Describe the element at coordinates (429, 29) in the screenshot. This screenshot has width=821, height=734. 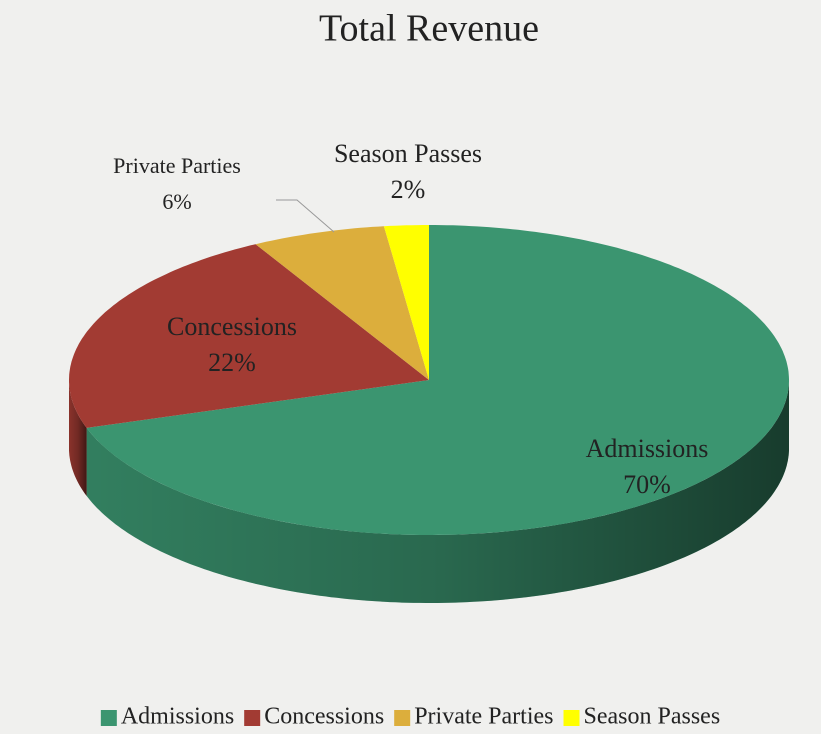
I see `chart-title: Total Revenue` at that location.